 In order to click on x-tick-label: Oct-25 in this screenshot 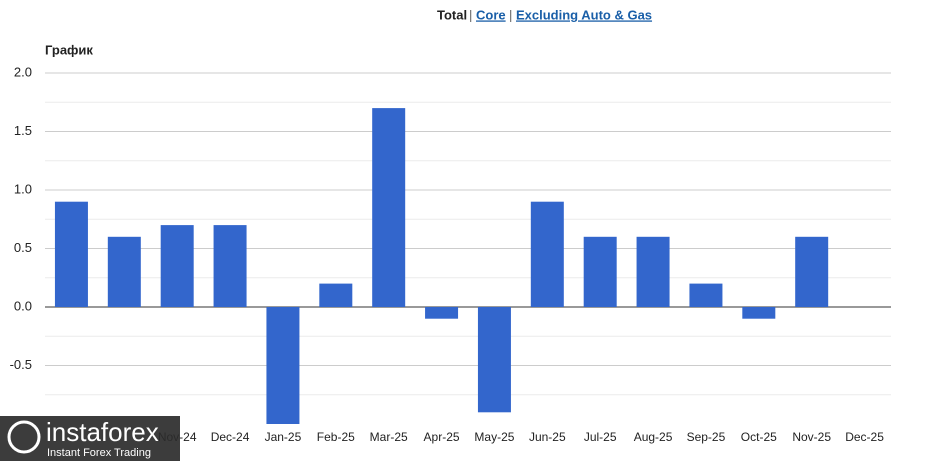, I will do `click(759, 437)`.